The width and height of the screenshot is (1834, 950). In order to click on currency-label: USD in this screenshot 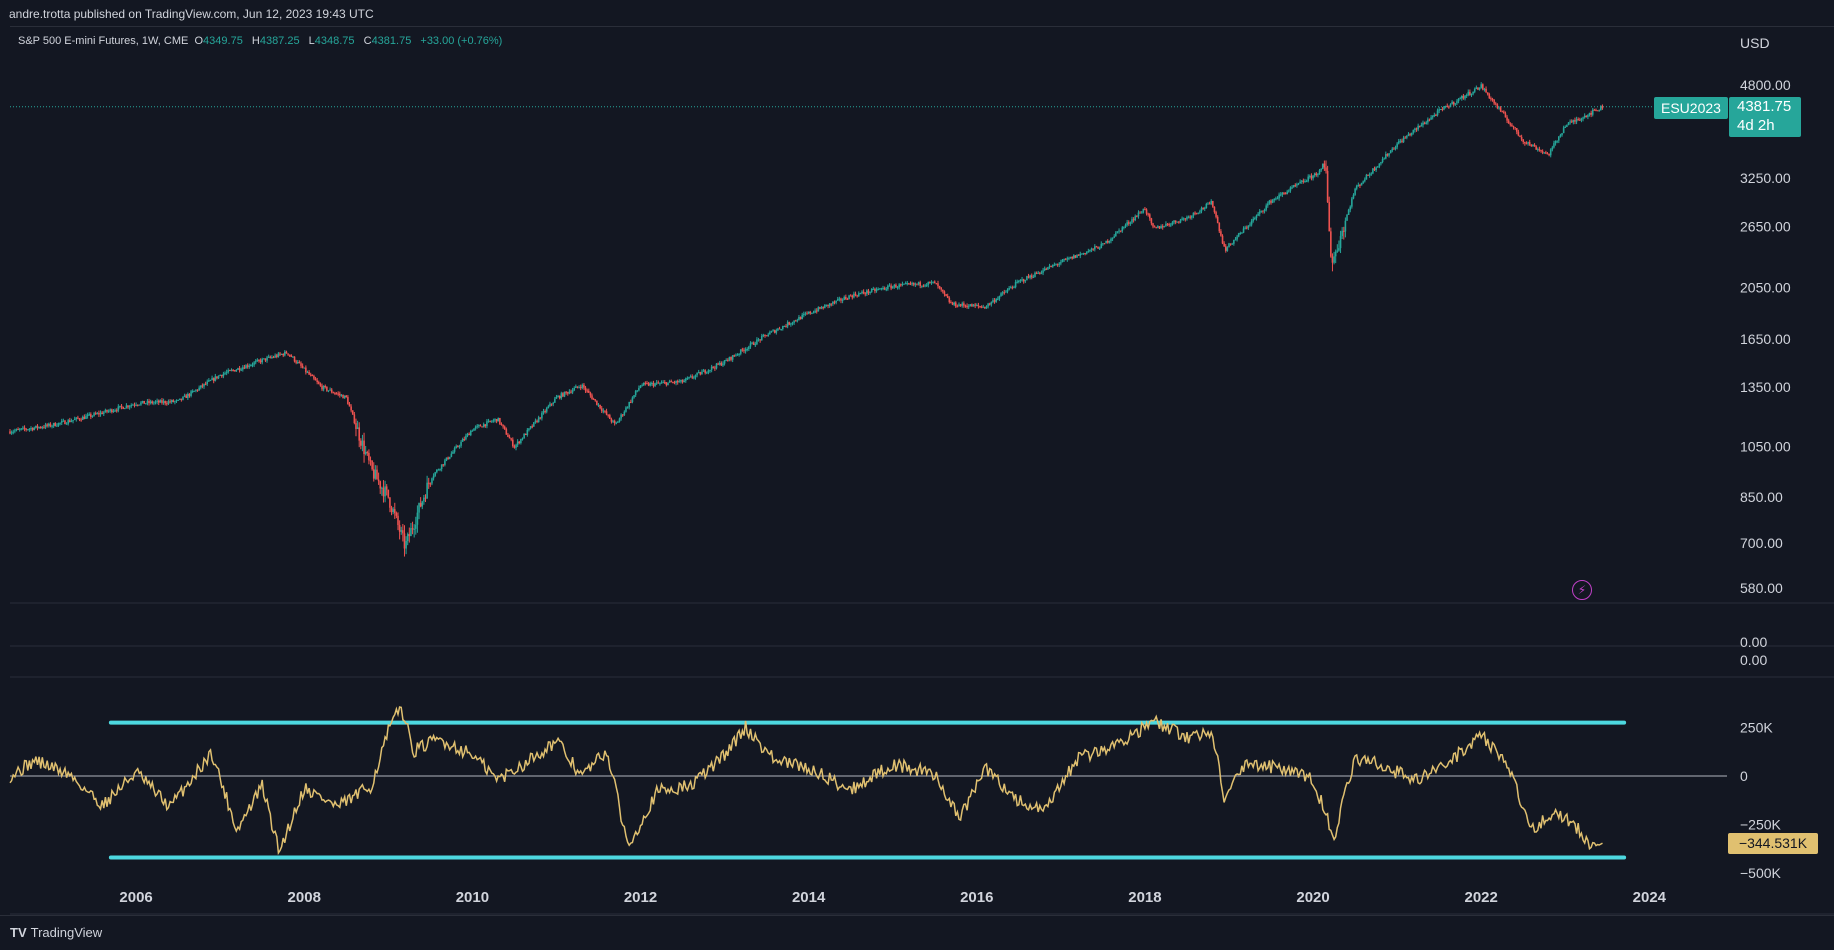, I will do `click(1755, 43)`.